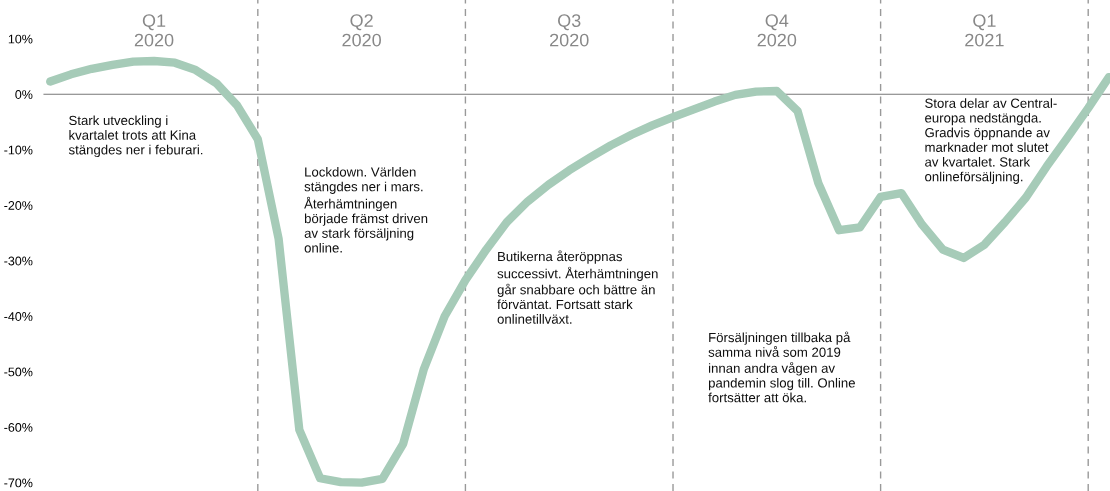 The width and height of the screenshot is (1110, 491). I want to click on annotation: Försäljningen tillbaka på samma nivå som 2019 innan andra vågen av pandemin slog till. Online fortsätter att öka., so click(781, 367).